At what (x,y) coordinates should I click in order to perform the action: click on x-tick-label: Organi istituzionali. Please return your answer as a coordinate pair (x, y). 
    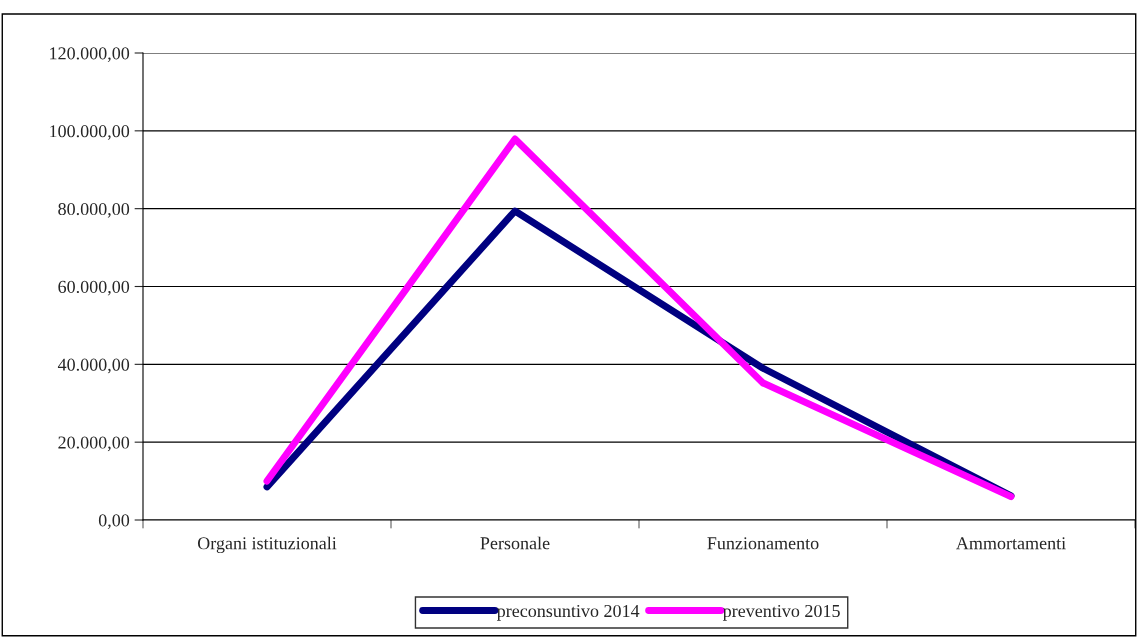
    Looking at the image, I should click on (267, 545).